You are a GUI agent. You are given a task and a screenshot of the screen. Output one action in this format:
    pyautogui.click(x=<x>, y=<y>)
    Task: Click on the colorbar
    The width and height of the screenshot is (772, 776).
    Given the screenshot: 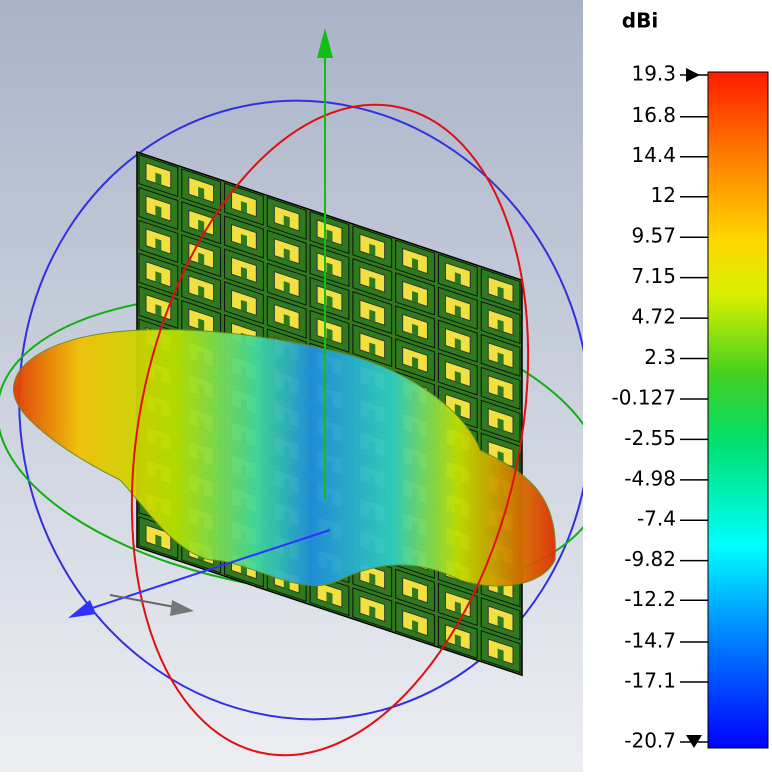 What is the action you would take?
    pyautogui.click(x=738, y=410)
    